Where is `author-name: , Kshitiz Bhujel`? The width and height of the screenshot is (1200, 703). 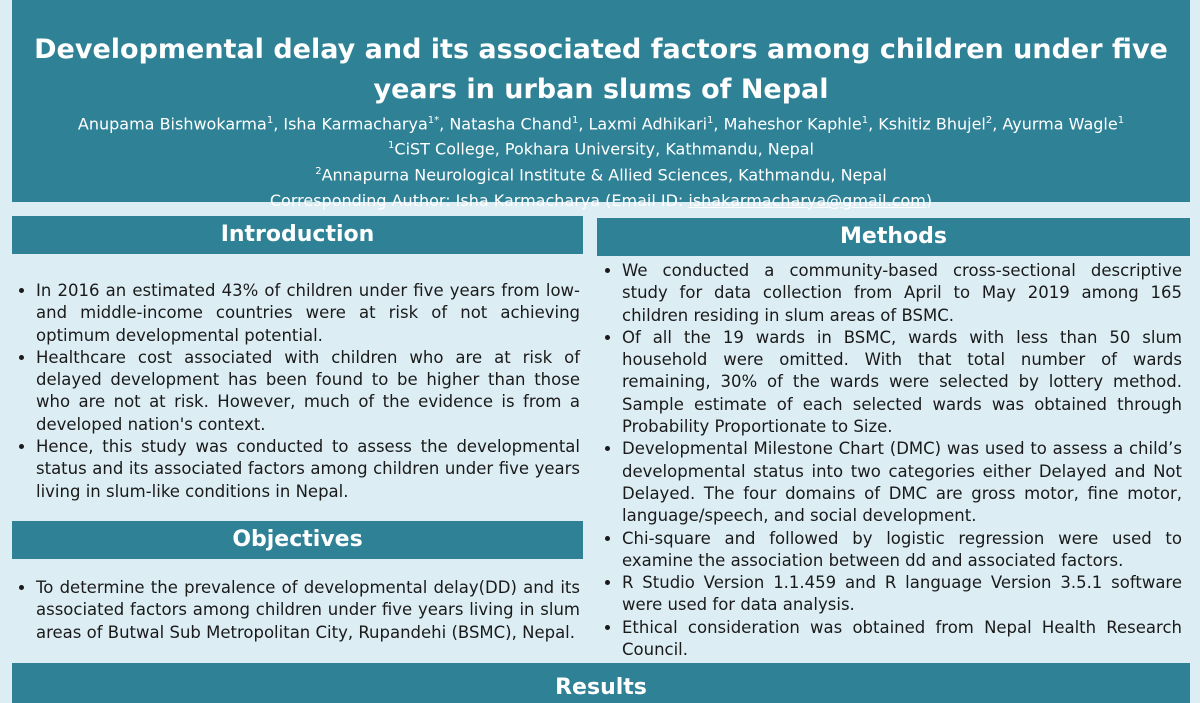 author-name: , Kshitiz Bhujel is located at coordinates (927, 124).